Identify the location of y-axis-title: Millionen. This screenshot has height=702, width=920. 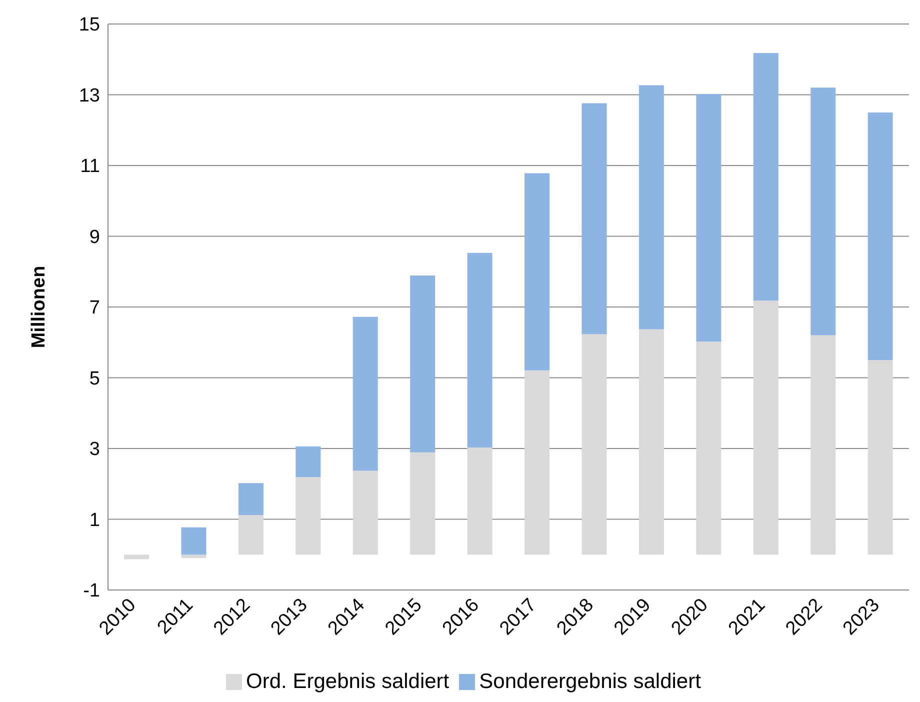
(39, 307).